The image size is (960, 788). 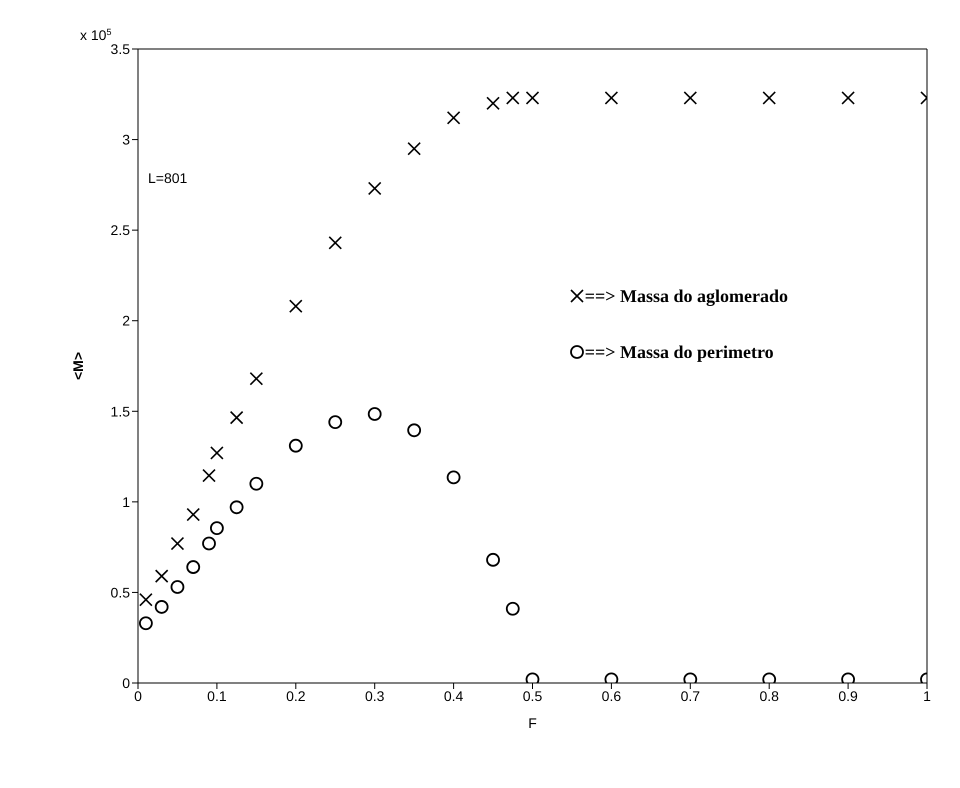 What do you see at coordinates (769, 696) in the screenshot?
I see `x-tick-label: 0.8` at bounding box center [769, 696].